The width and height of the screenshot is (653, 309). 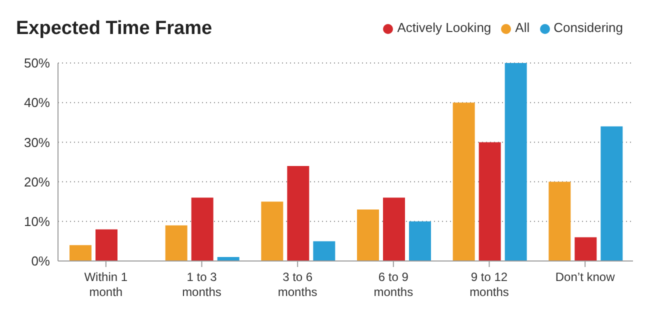 What do you see at coordinates (585, 277) in the screenshot?
I see `x-tick-label: Don’t know` at bounding box center [585, 277].